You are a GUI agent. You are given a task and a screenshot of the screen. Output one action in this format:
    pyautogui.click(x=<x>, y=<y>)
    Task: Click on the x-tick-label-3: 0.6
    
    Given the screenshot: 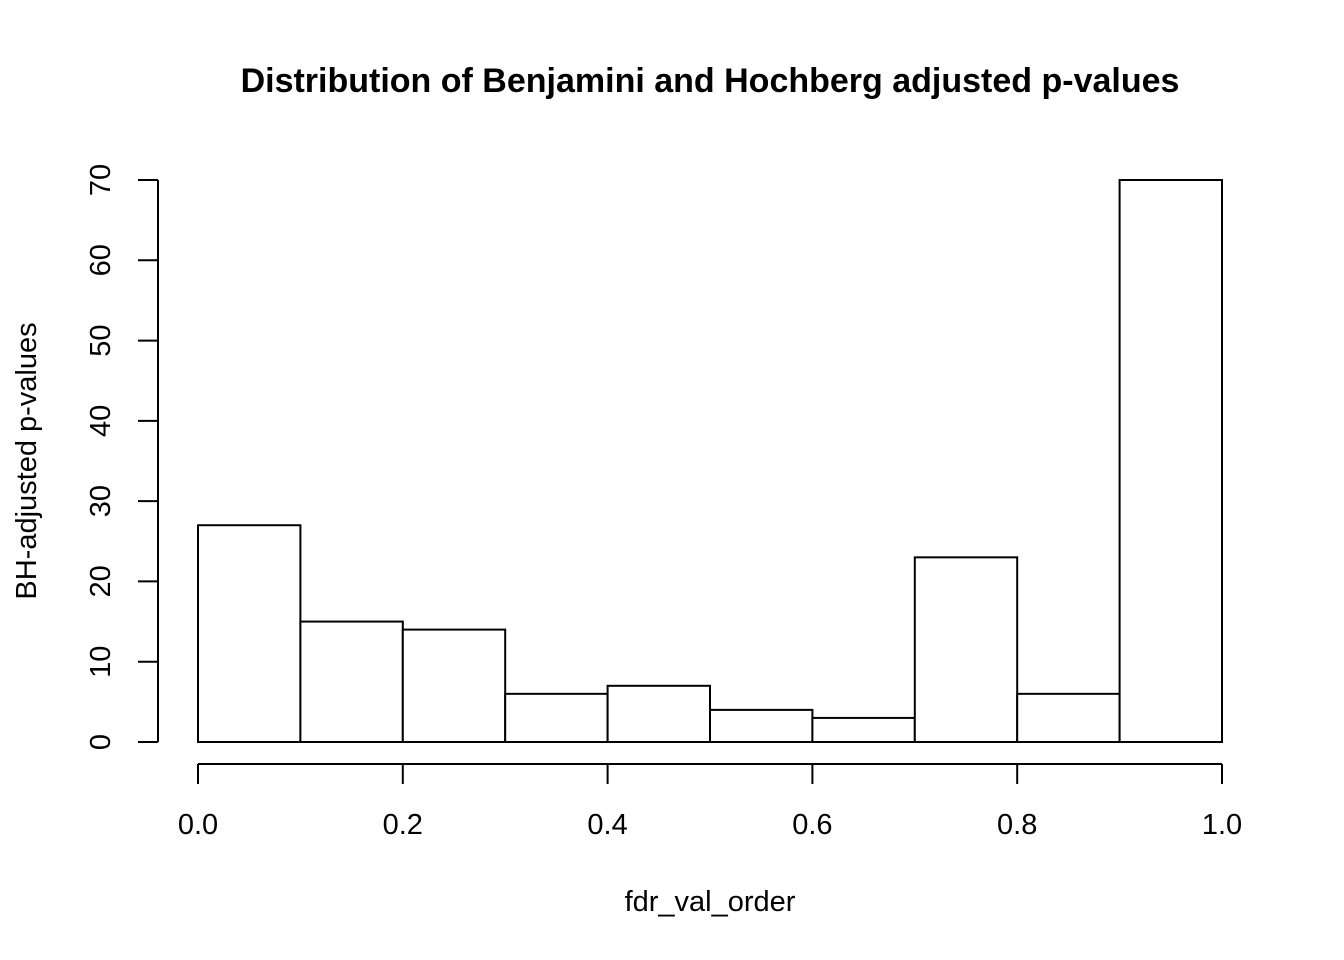 What is the action you would take?
    pyautogui.click(x=812, y=825)
    